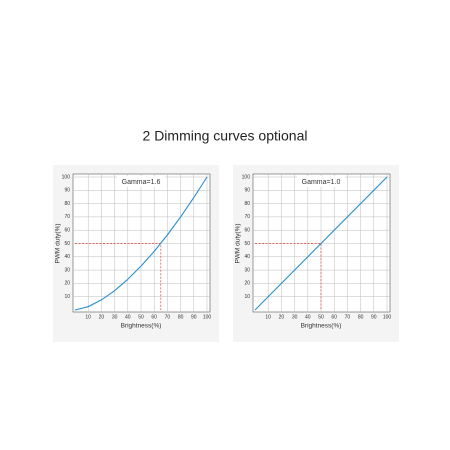 The image size is (450, 450). What do you see at coordinates (288, 276) in the screenshot?
I see `reference-line` at bounding box center [288, 276].